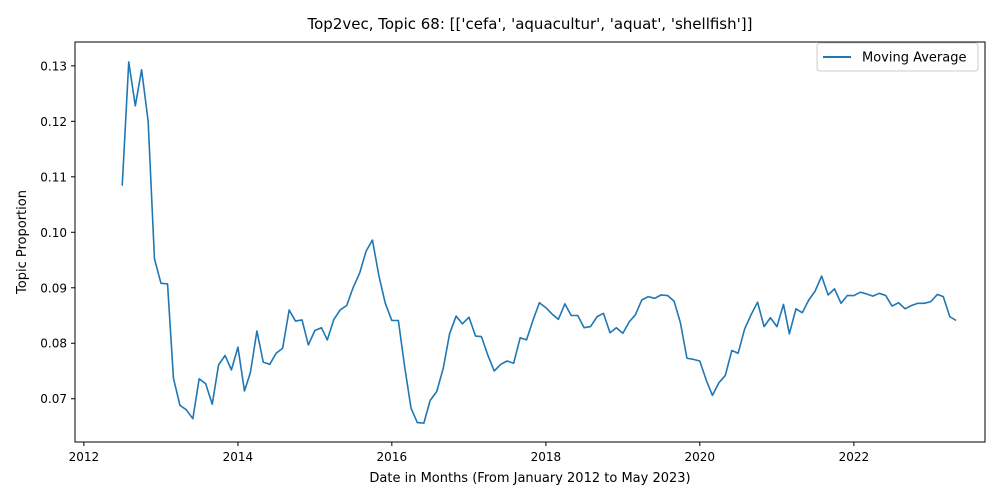  Describe the element at coordinates (53, 66) in the screenshot. I see `y-tick-label: 0.13` at that location.